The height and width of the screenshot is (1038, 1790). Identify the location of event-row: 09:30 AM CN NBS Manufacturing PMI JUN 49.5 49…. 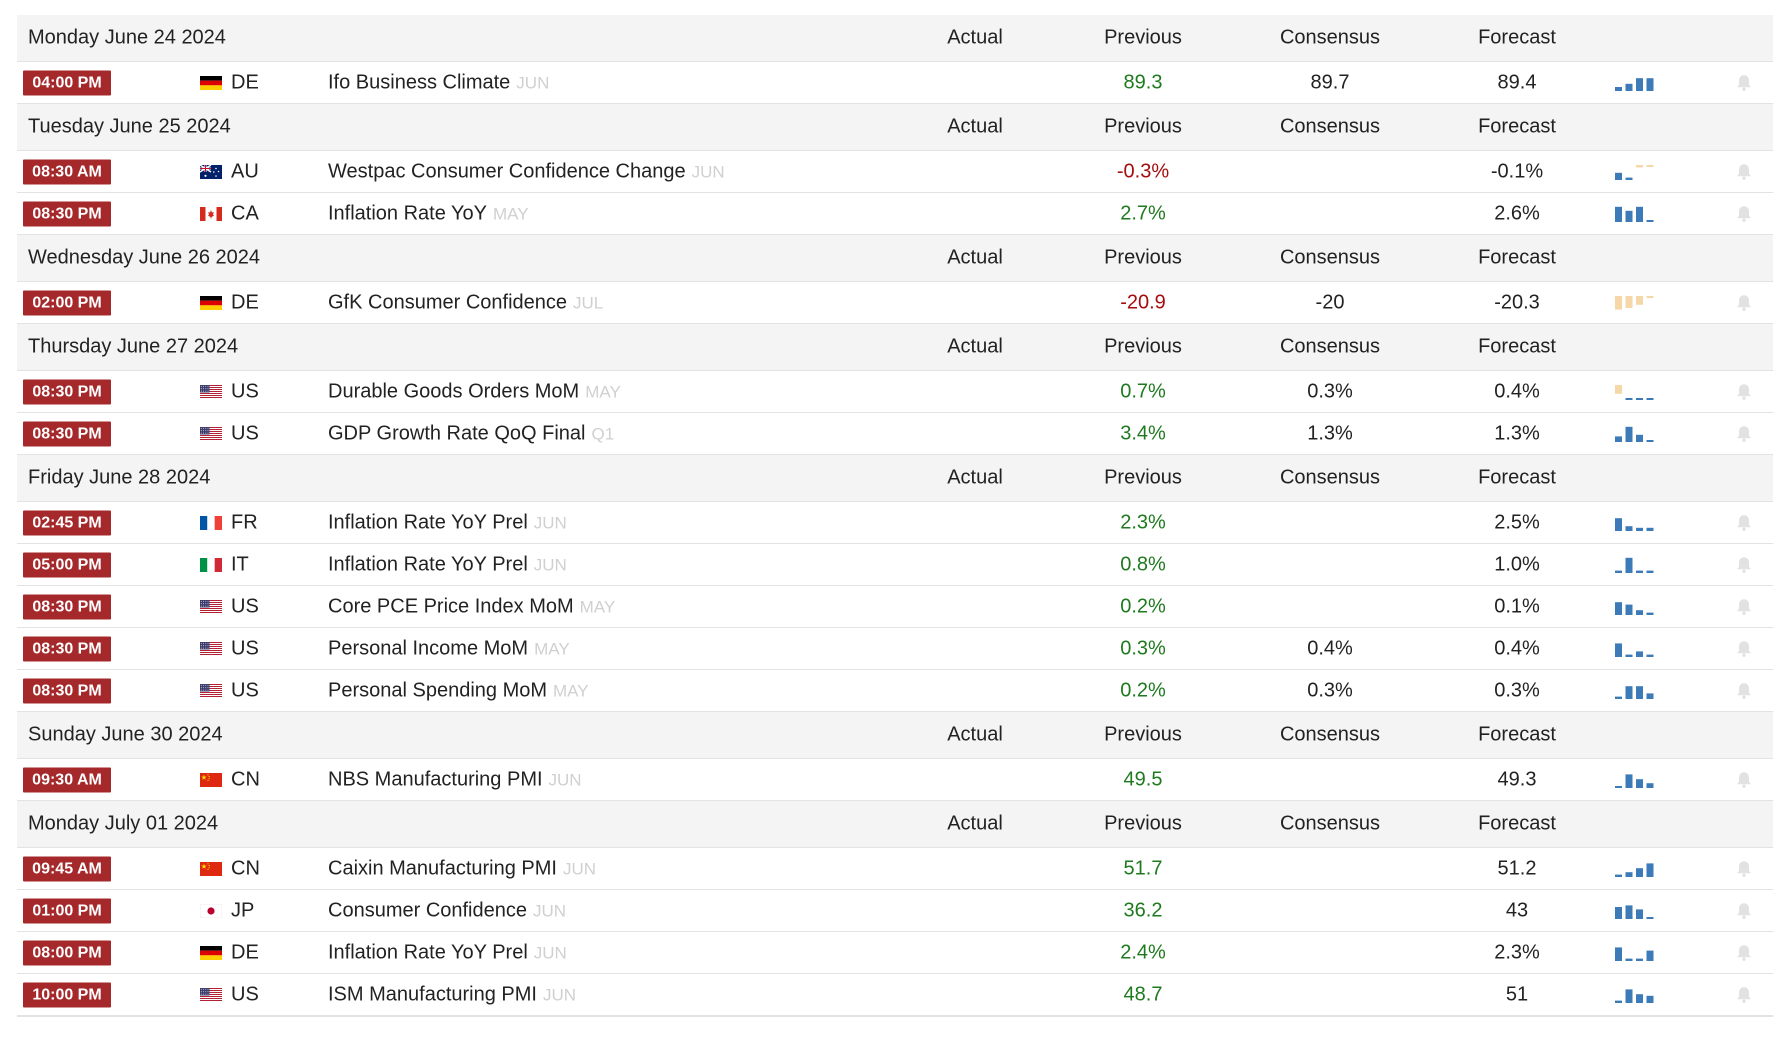
(895, 780).